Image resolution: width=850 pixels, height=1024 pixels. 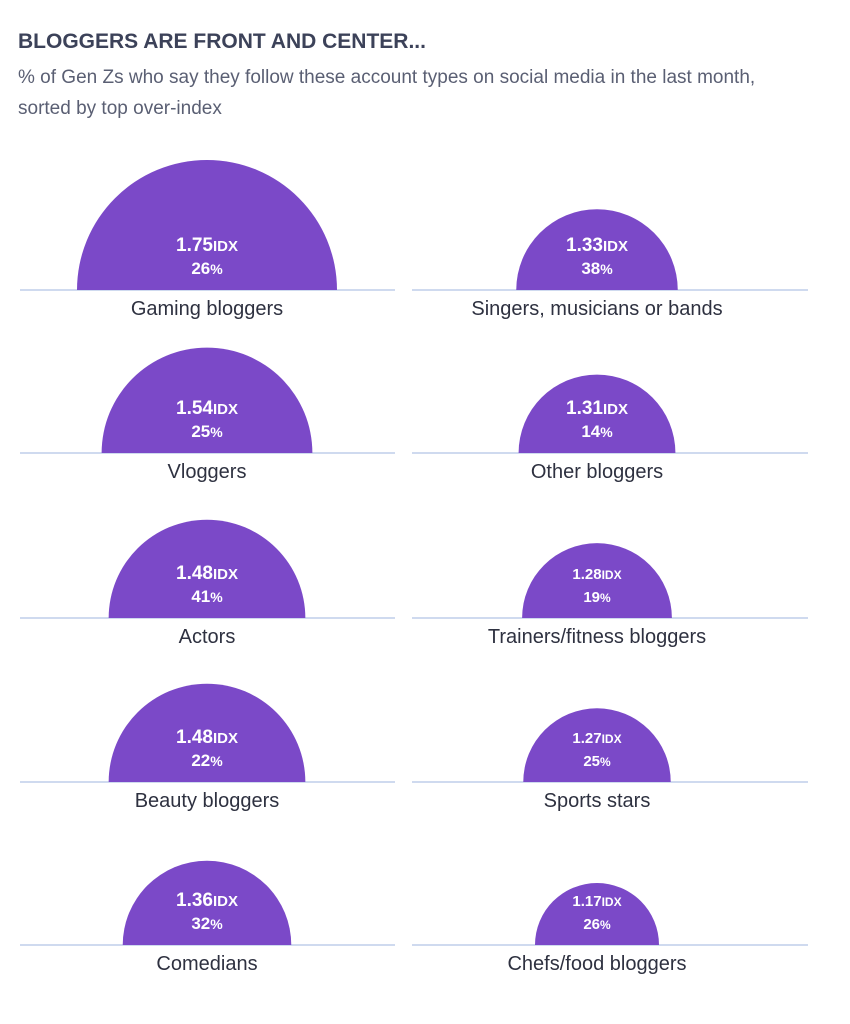 I want to click on idx-value: 1.36, so click(x=194, y=900).